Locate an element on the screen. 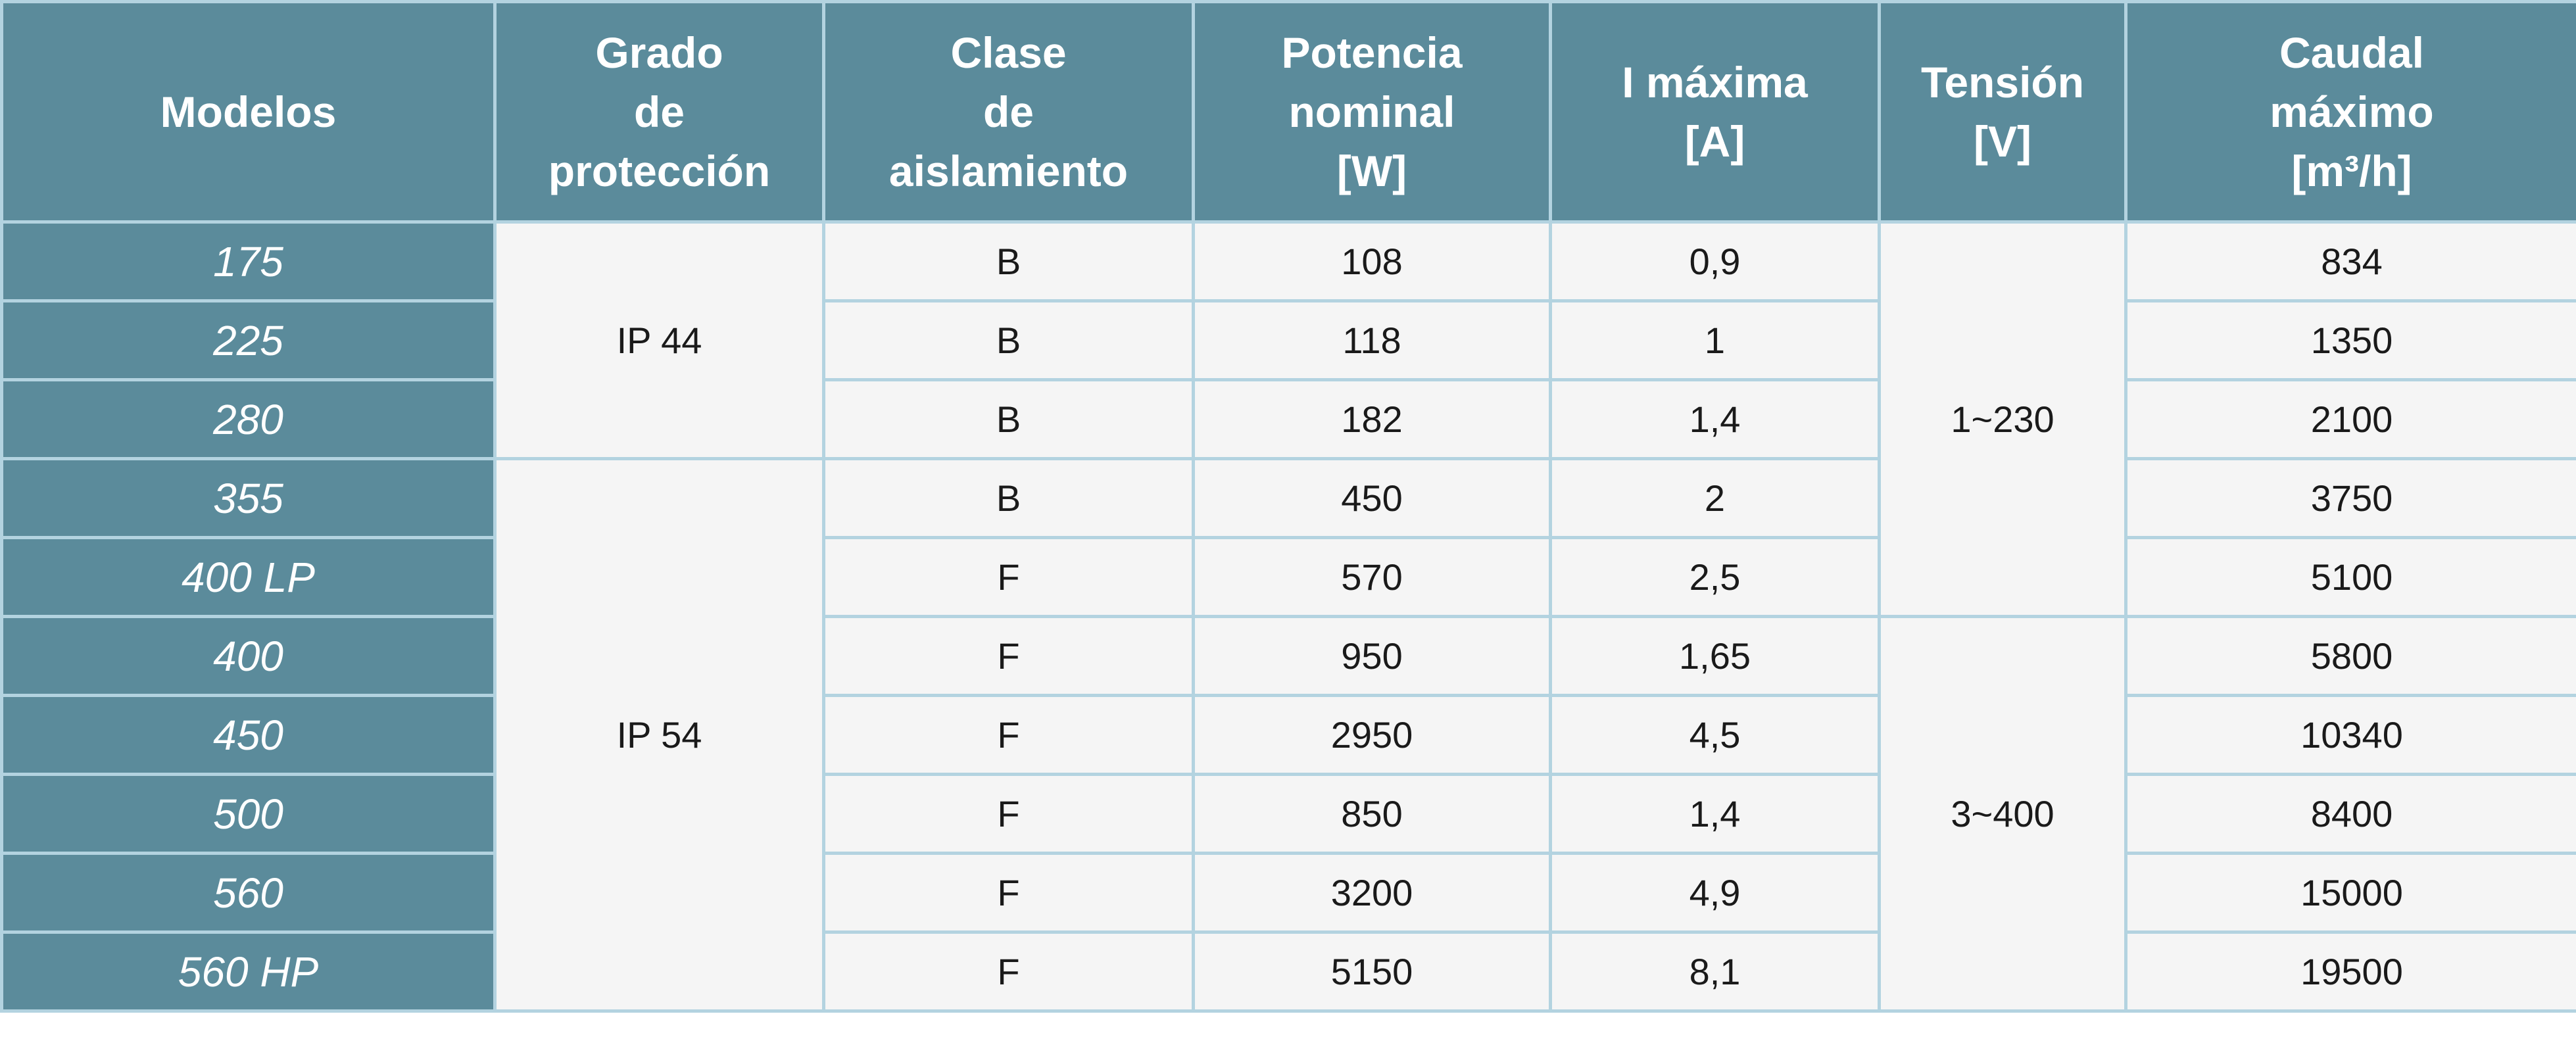  table-row: 560 HP F 5150 8,1 19500 is located at coordinates (1288, 971).